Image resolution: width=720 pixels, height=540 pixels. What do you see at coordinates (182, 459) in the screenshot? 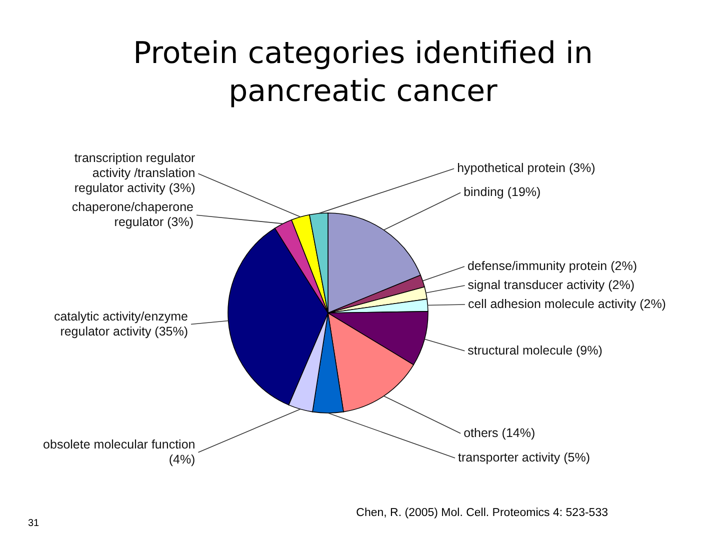
I see `data-label: (4%)` at bounding box center [182, 459].